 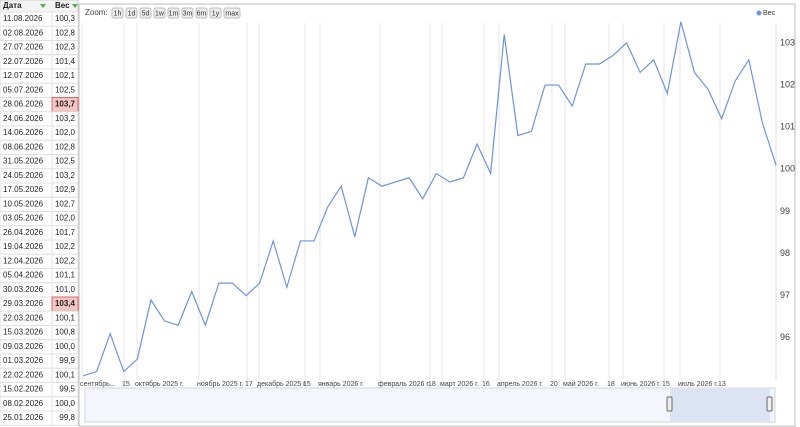 What do you see at coordinates (785, 295) in the screenshot?
I see `y-tick-label: 97` at bounding box center [785, 295].